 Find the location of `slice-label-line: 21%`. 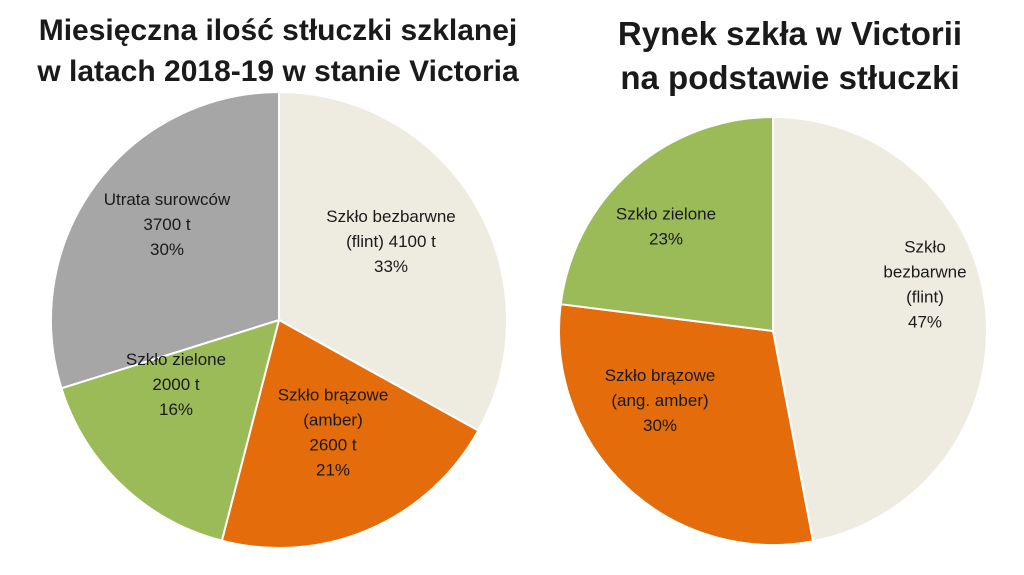

slice-label-line: 21% is located at coordinates (333, 470).